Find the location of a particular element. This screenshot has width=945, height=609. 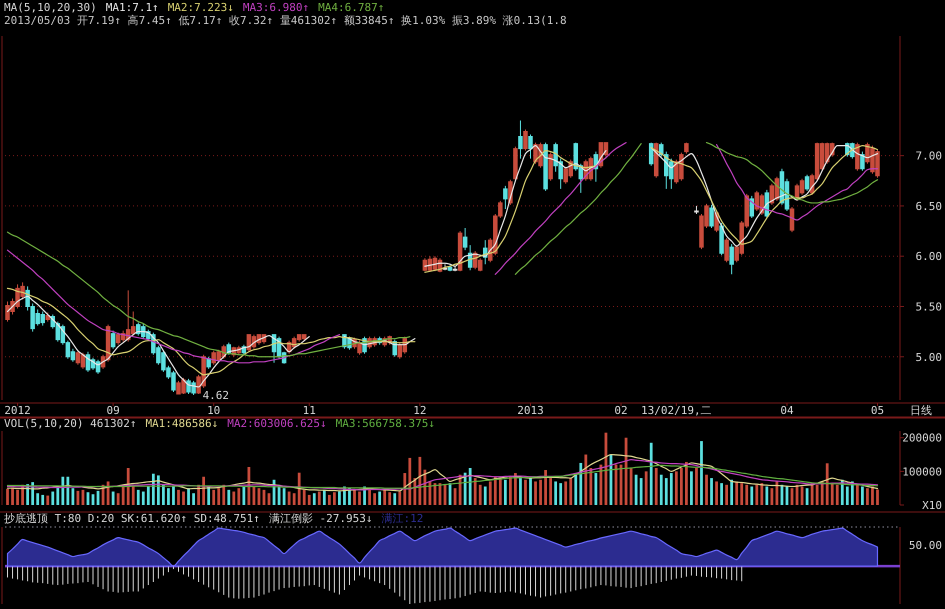

x-tick-label: 2012 is located at coordinates (17, 410).